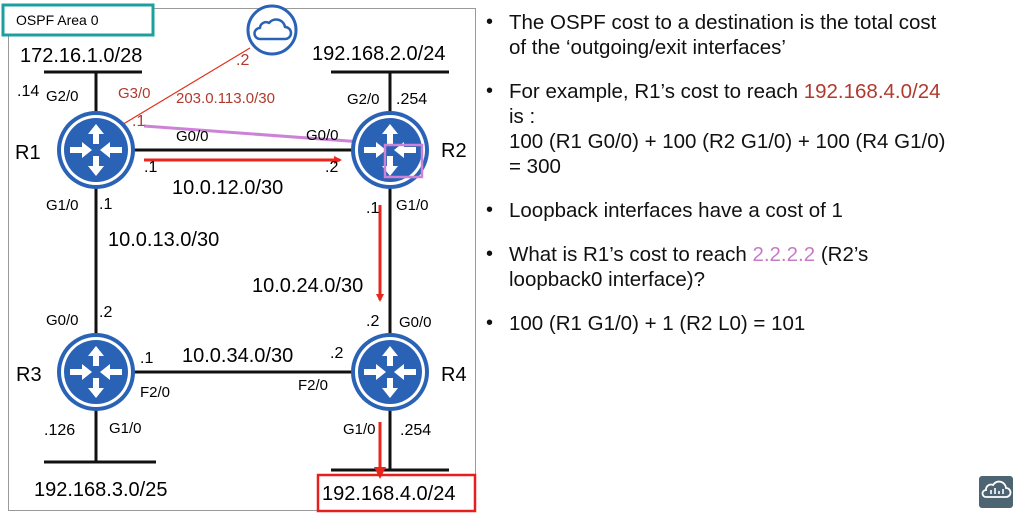  What do you see at coordinates (390, 372) in the screenshot?
I see `router-r4-icon` at bounding box center [390, 372].